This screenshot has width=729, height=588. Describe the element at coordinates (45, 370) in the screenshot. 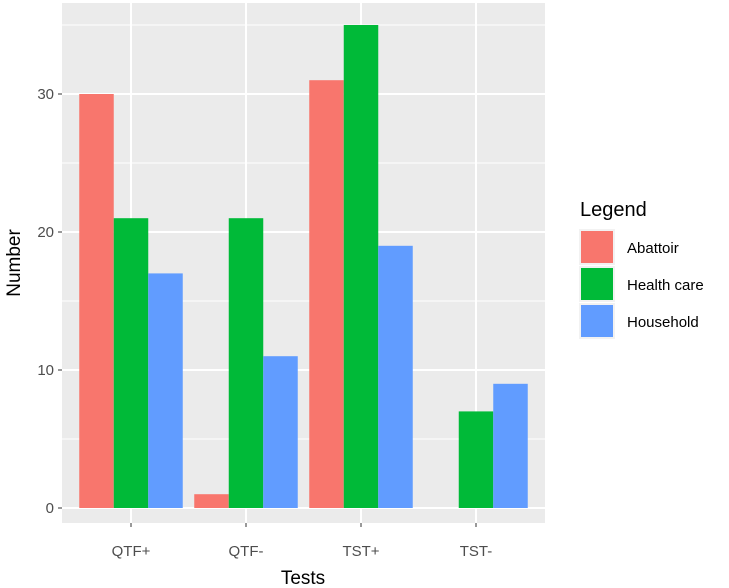

I see `y-tick-label: 10` at that location.